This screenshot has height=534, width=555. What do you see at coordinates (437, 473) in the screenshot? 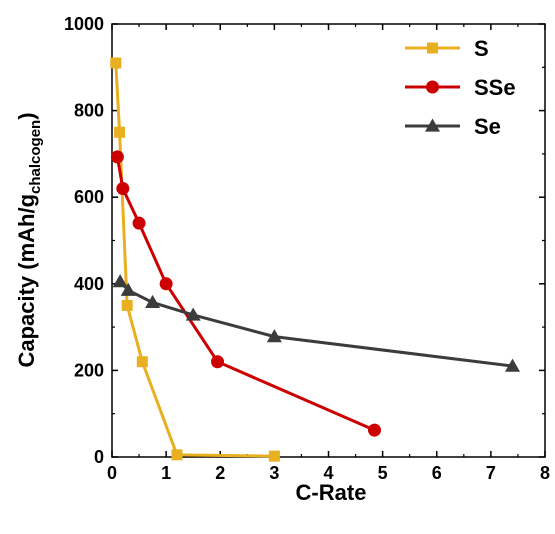
I see `x-tick-label: 6` at bounding box center [437, 473].